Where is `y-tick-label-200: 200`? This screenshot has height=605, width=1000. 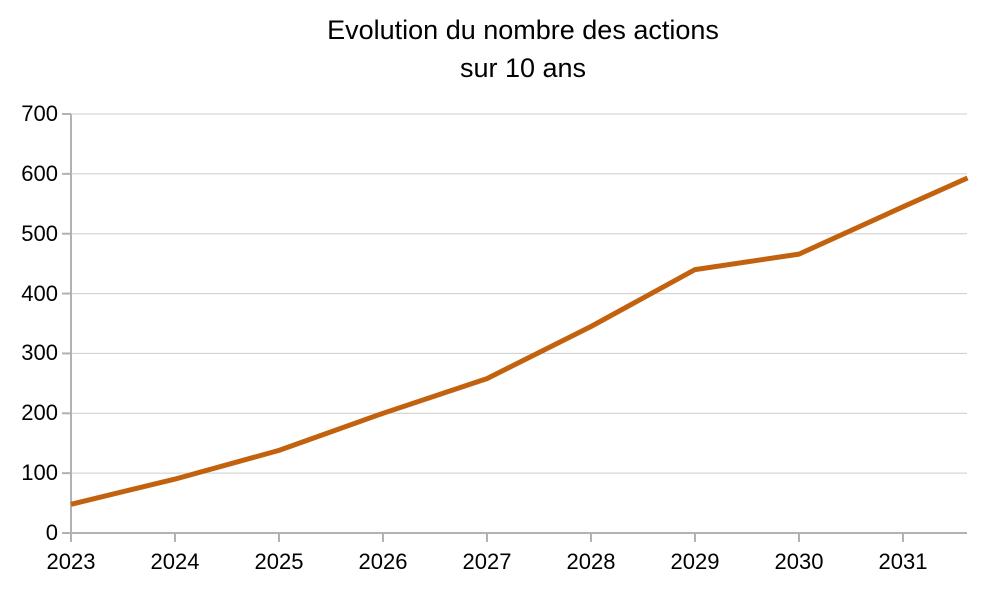
y-tick-label-200: 200 is located at coordinates (39, 413).